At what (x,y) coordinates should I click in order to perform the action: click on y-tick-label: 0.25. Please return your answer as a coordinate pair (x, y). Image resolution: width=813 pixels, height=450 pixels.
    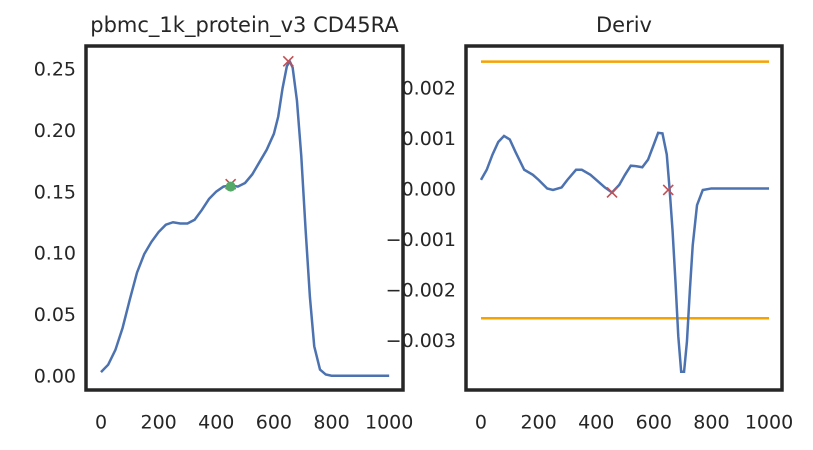
    Looking at the image, I should click on (55, 69).